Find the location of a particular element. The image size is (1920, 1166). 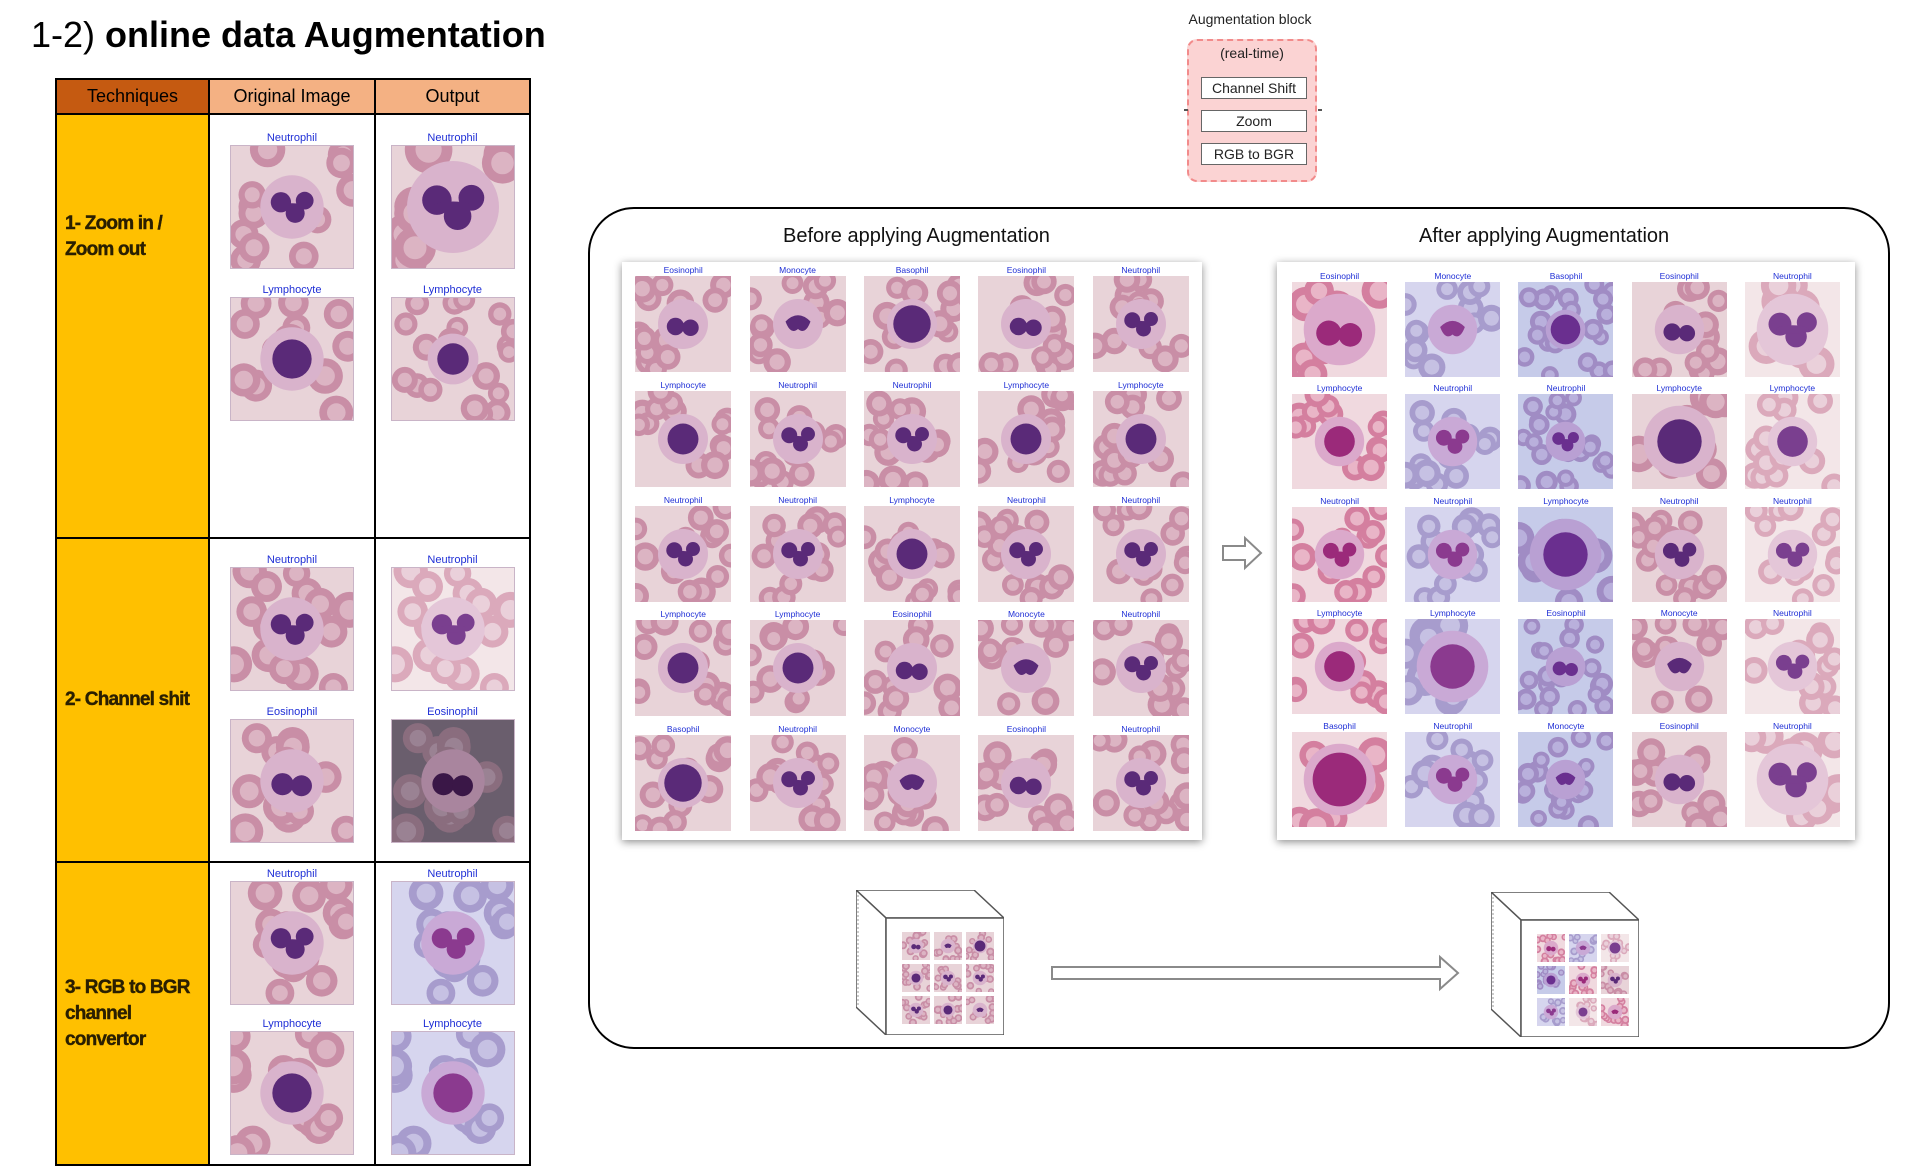

technique-label: 3- RGB to BGR is located at coordinates (128, 987).